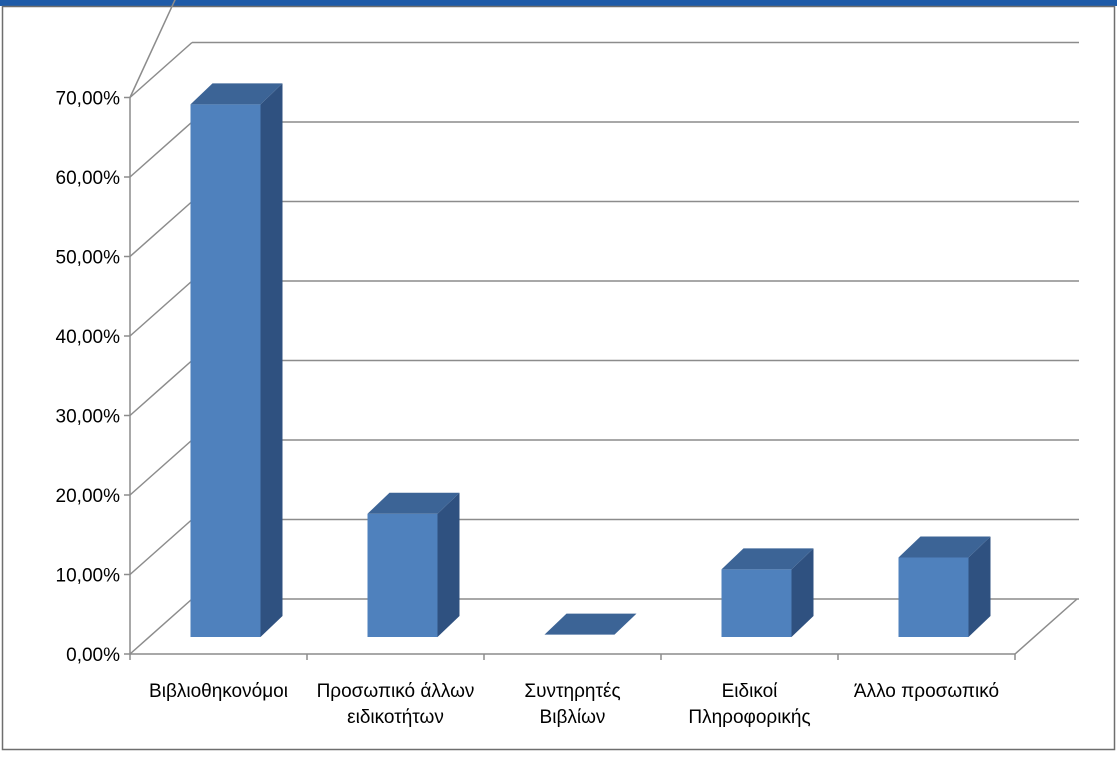 Image resolution: width=1117 pixels, height=757 pixels. Describe the element at coordinates (88, 178) in the screenshot. I see `y-tick-label: 60,00%` at that location.